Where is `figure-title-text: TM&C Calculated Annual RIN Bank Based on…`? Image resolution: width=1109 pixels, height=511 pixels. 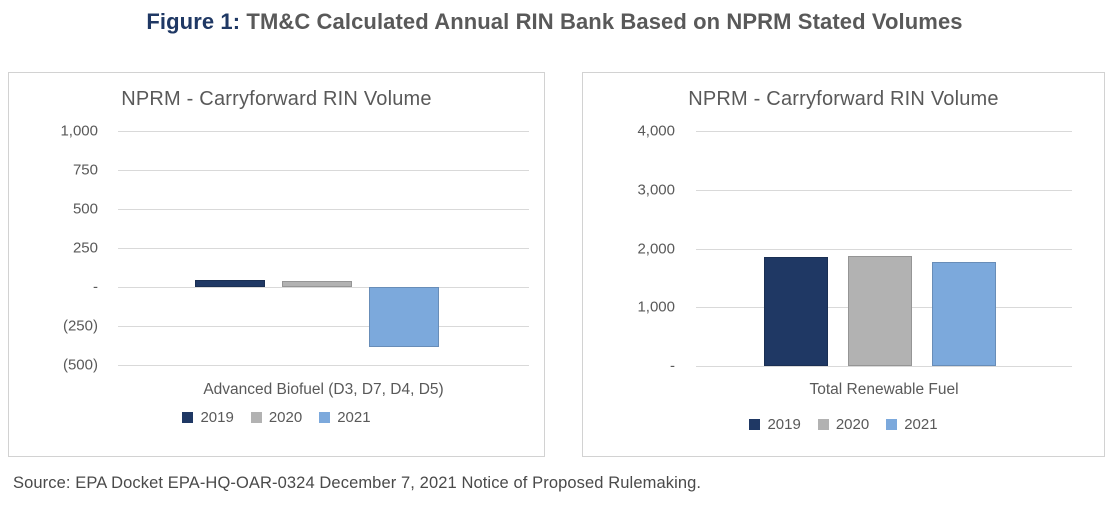 figure-title-text: TM&C Calculated Annual RIN Bank Based on… is located at coordinates (601, 21).